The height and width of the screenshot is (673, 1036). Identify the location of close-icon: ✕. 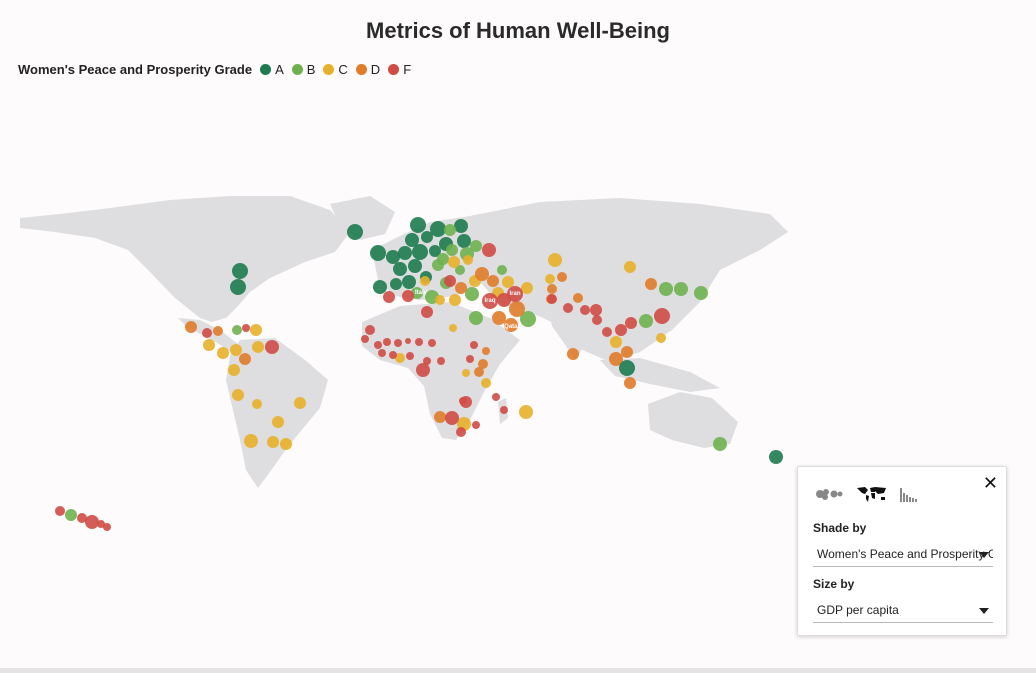
(990, 483).